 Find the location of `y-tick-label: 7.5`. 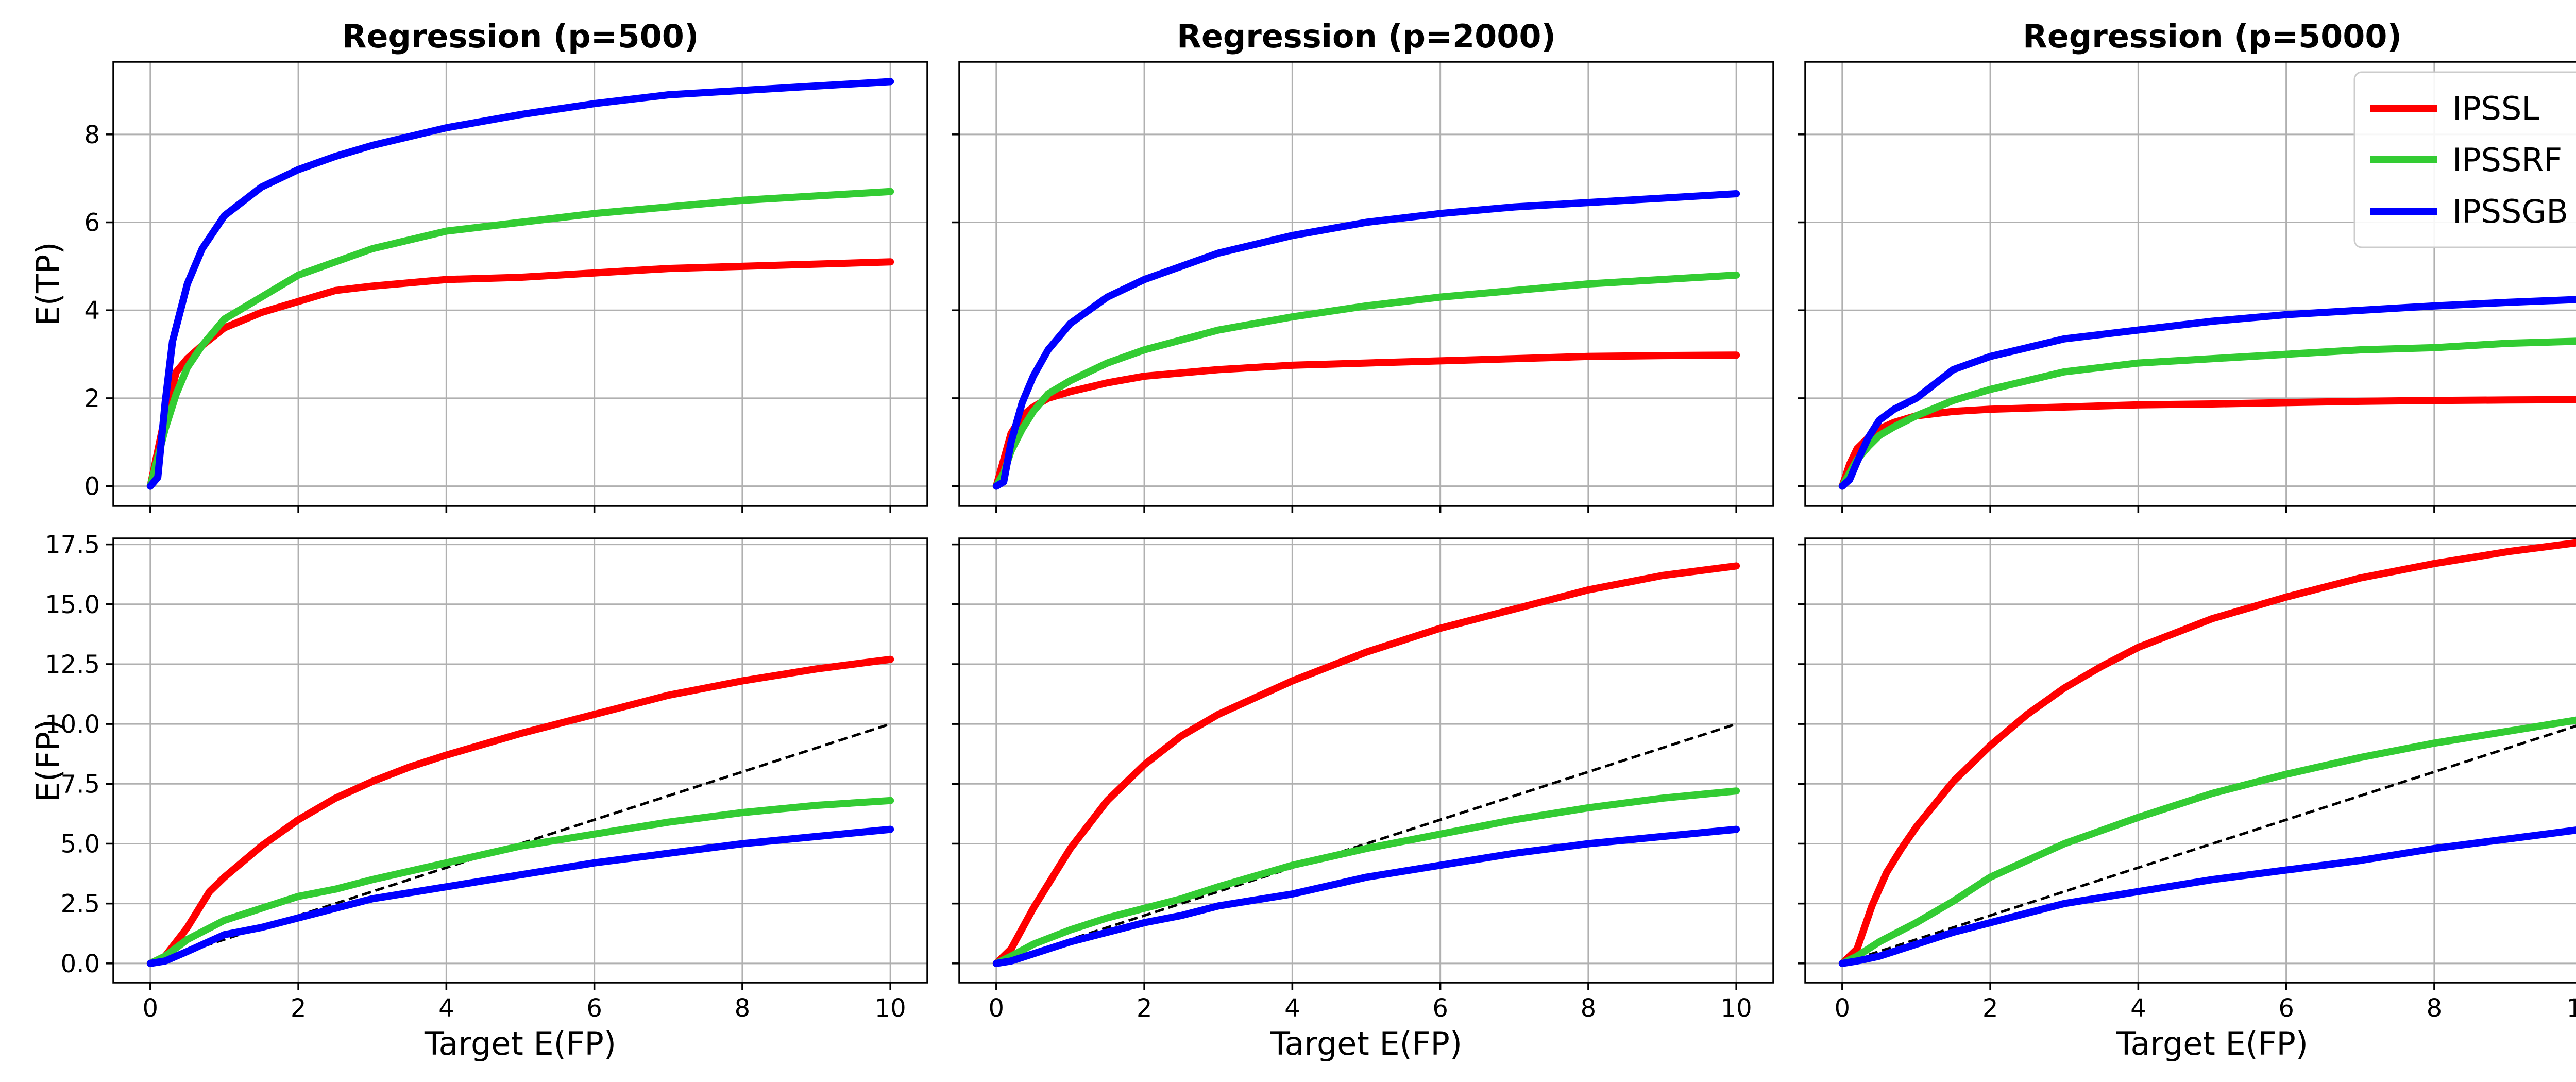

y-tick-label: 7.5 is located at coordinates (80, 785).